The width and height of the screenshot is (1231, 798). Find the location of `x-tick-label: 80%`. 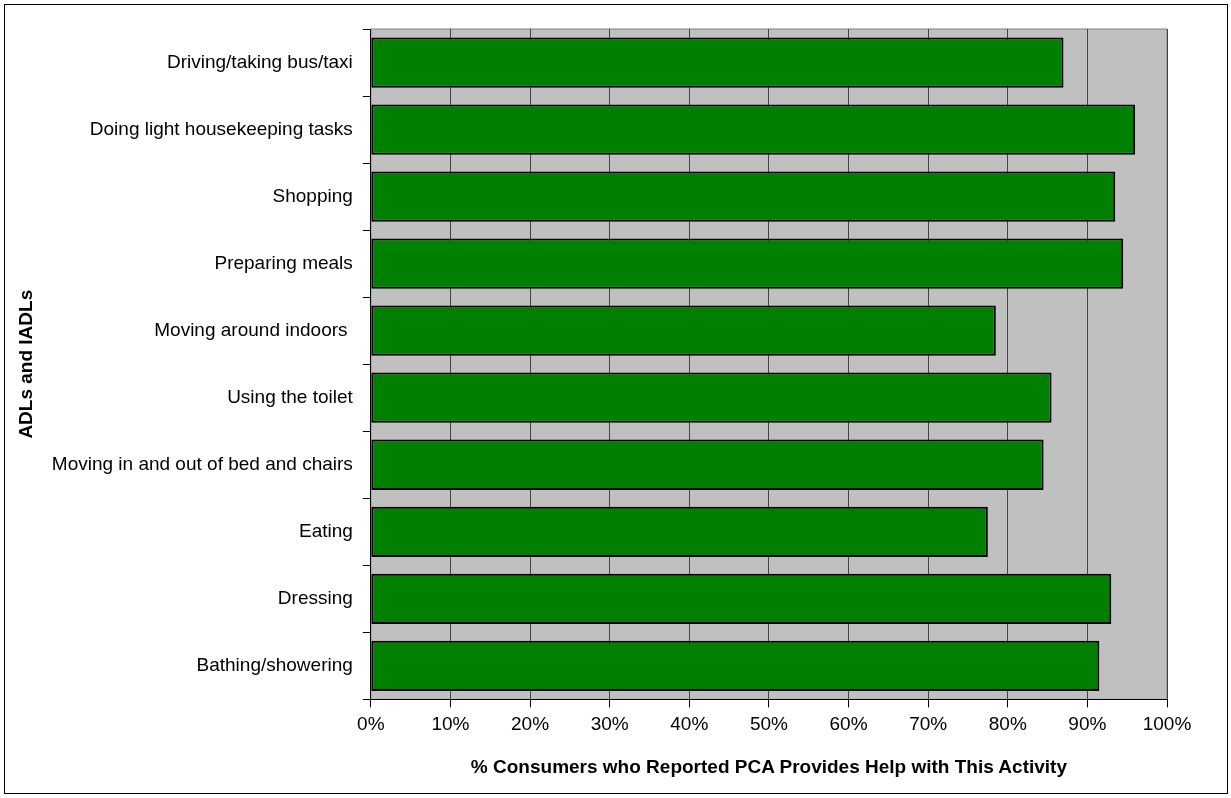

x-tick-label: 80% is located at coordinates (1007, 724).